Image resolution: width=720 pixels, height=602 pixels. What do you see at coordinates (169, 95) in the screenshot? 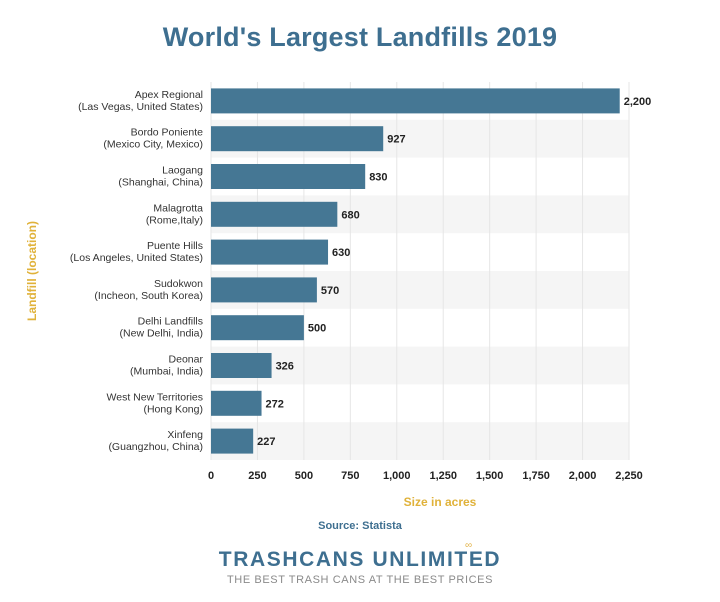
I see `category-label: Apex Regional` at bounding box center [169, 95].